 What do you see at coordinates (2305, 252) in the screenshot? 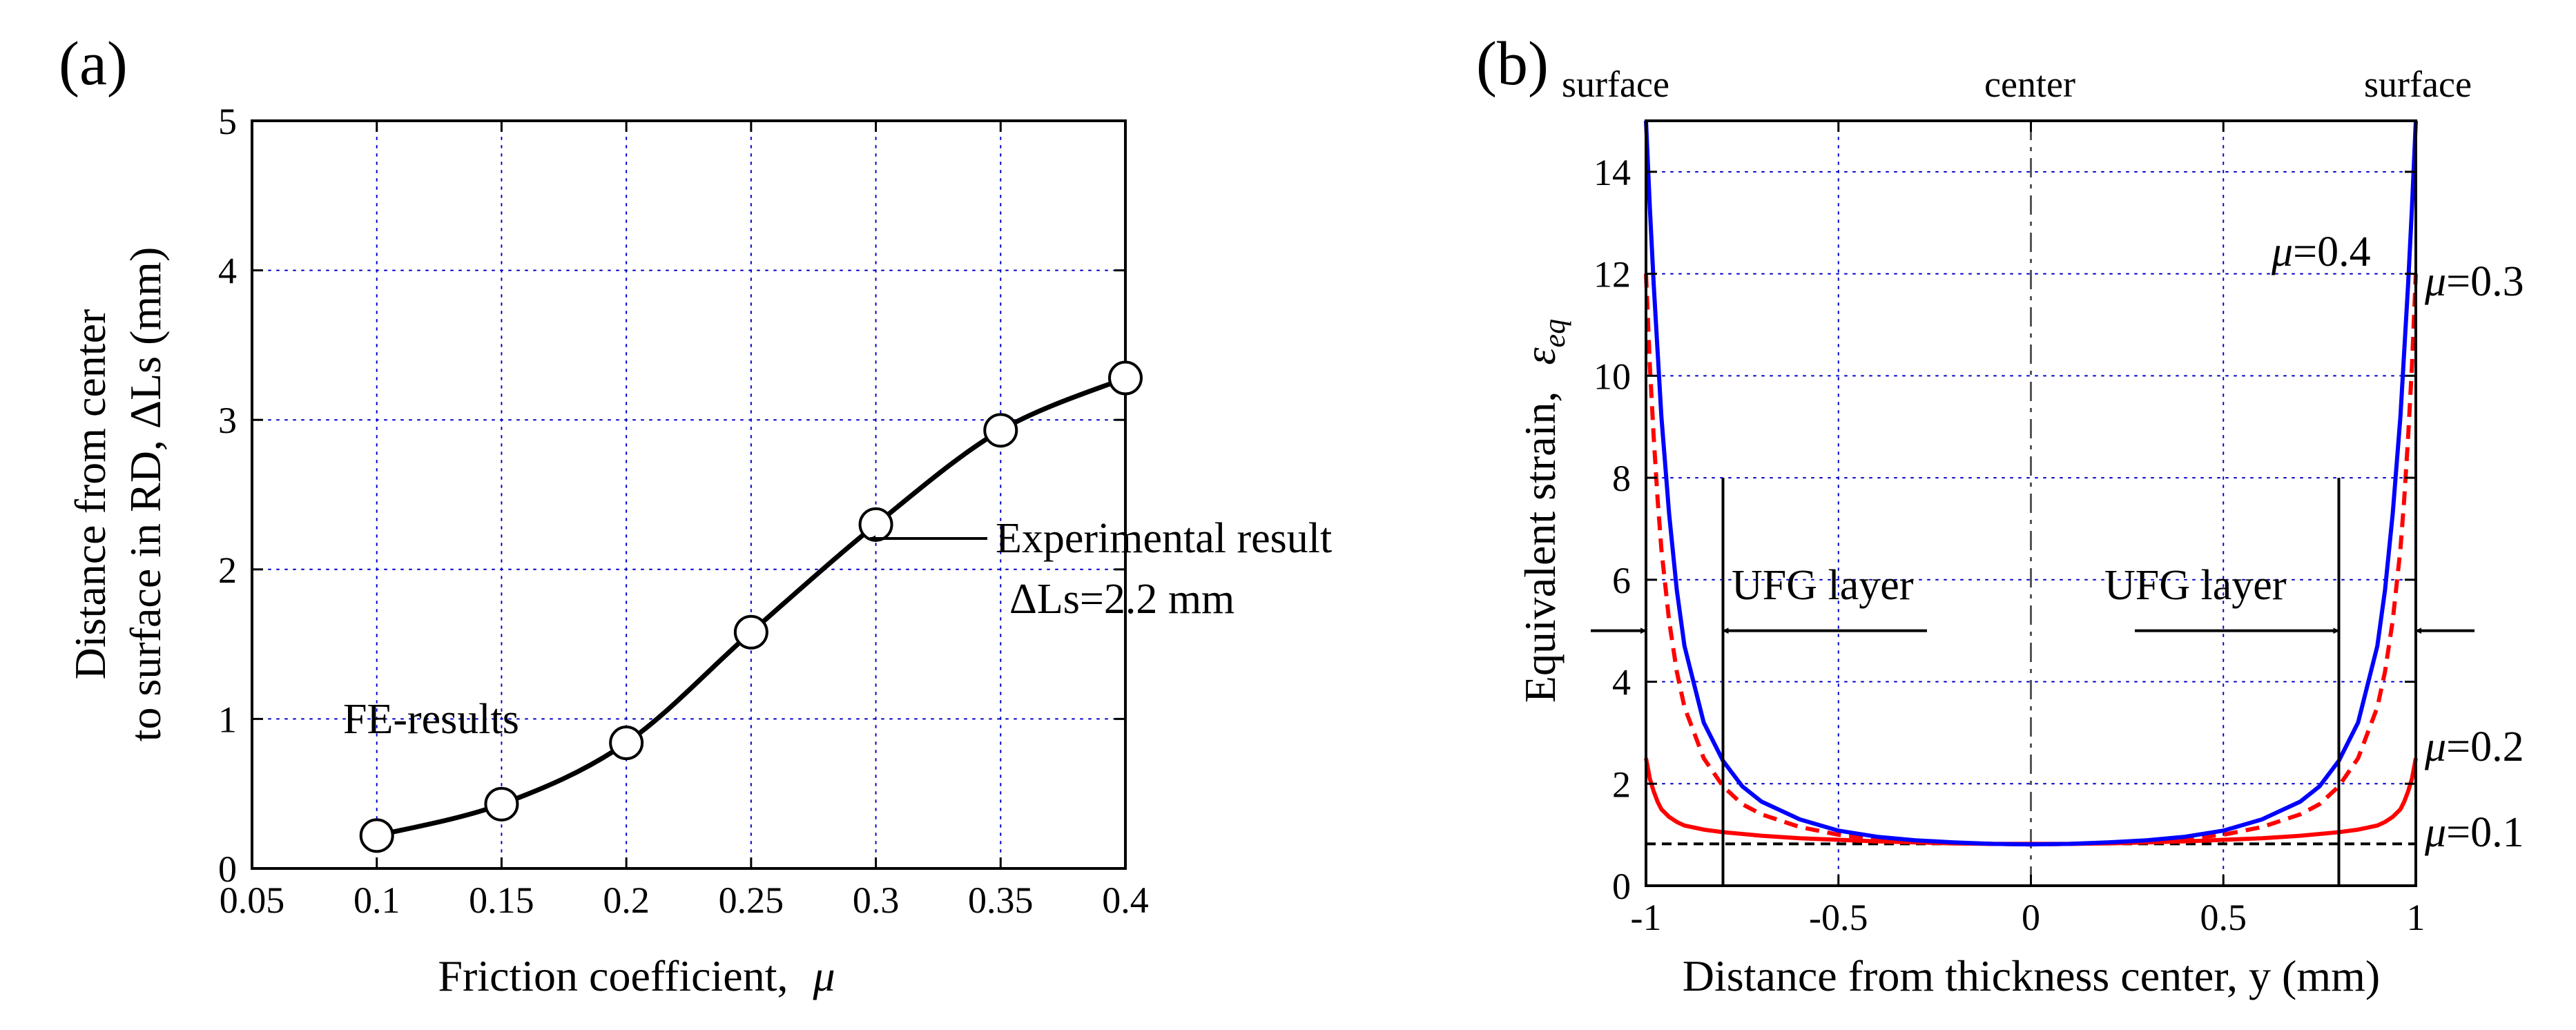
I see `chart-b-mu04-text: =` at bounding box center [2305, 252].